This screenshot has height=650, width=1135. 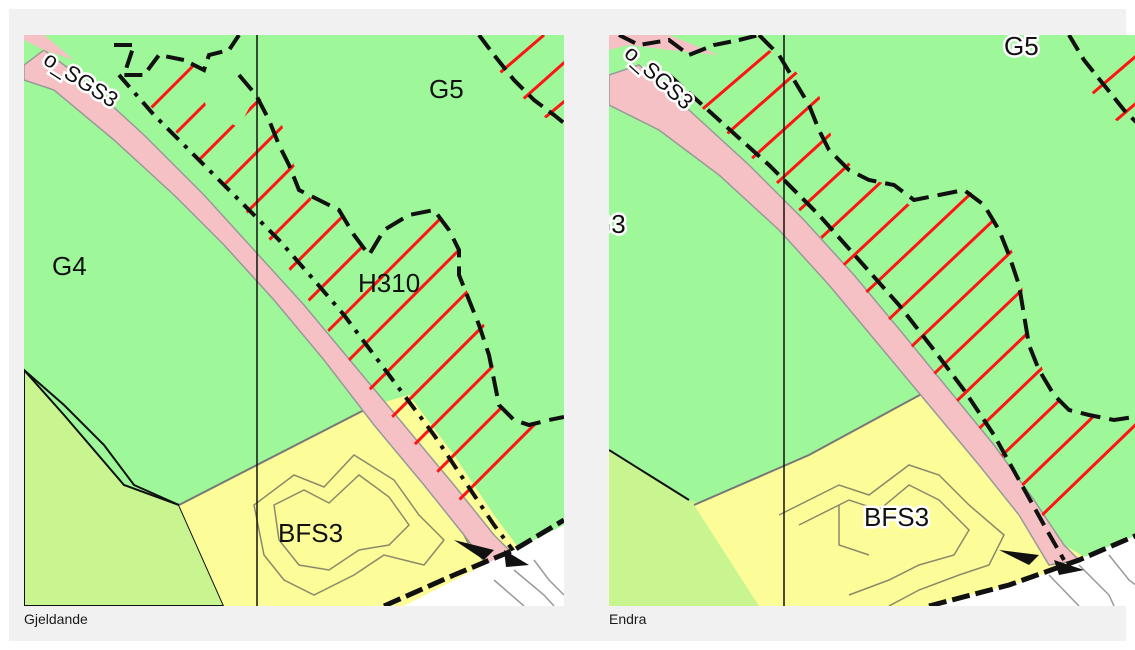 What do you see at coordinates (1032, 570) in the screenshot?
I see `area-white` at bounding box center [1032, 570].